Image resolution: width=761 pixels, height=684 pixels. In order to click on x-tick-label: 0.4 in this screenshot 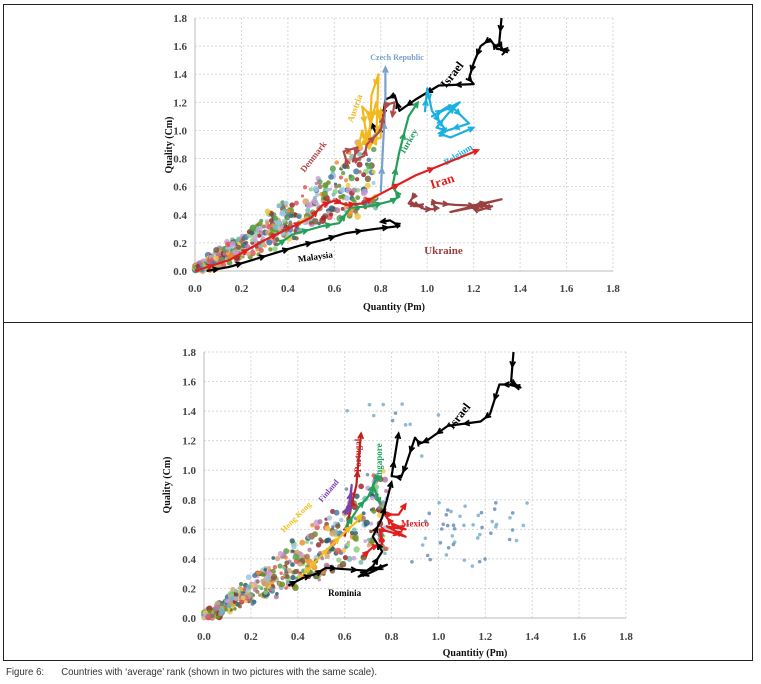, I will do `click(298, 637)`.